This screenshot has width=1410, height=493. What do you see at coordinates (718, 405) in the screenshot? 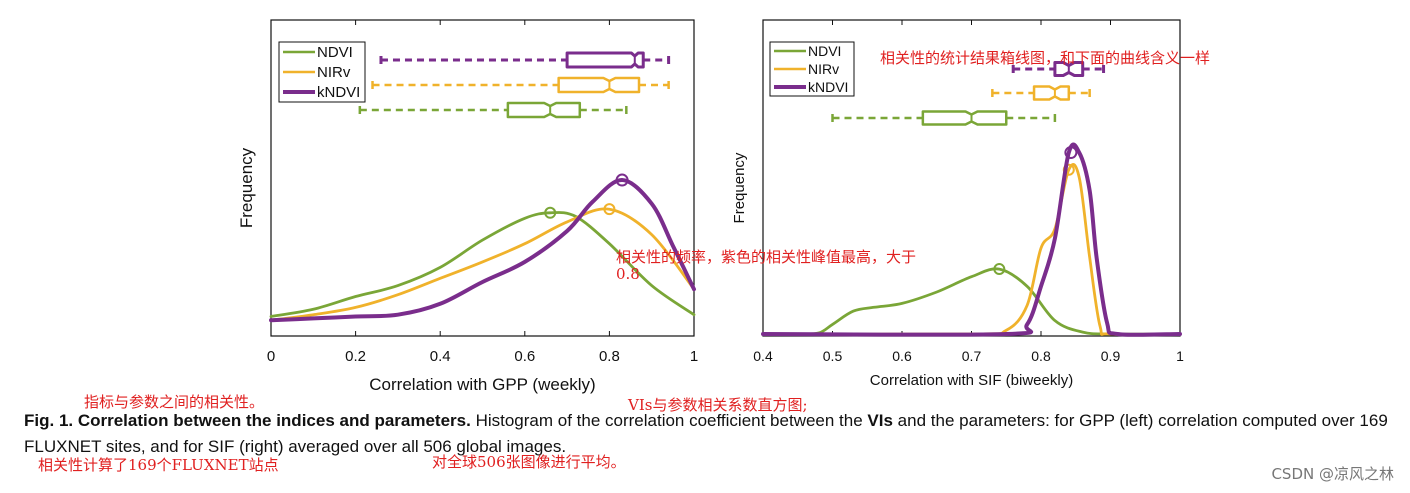
I see `annotation-vis-note: VIs与参数相关系数直方图;` at bounding box center [718, 405].